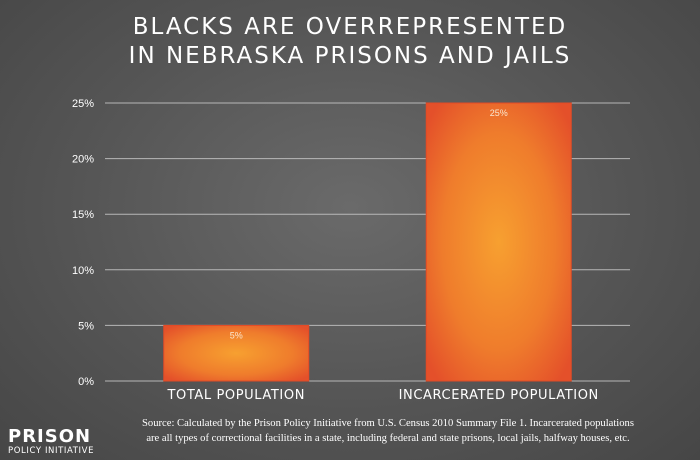 This screenshot has height=460, width=700. Describe the element at coordinates (83, 271) in the screenshot. I see `y-tick-label: 10%` at that location.